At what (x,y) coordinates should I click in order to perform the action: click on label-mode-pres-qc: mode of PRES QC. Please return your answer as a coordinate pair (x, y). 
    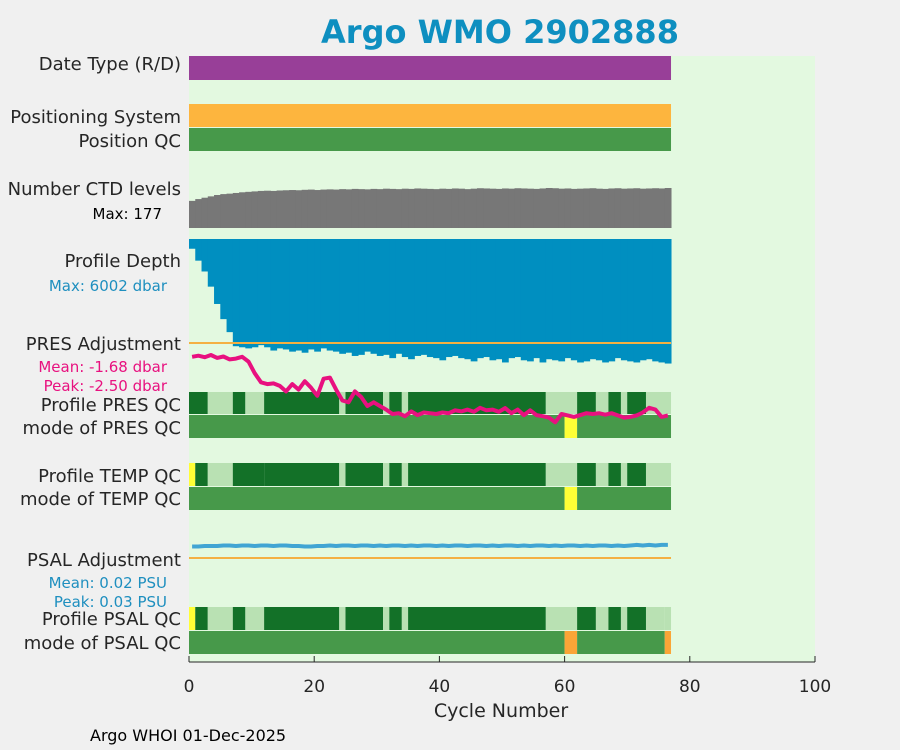
    Looking at the image, I should click on (102, 428).